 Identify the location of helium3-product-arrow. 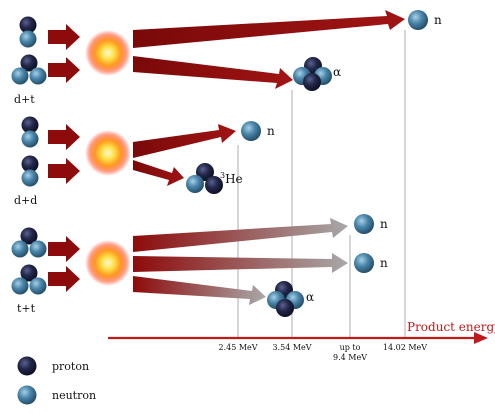
(158, 173).